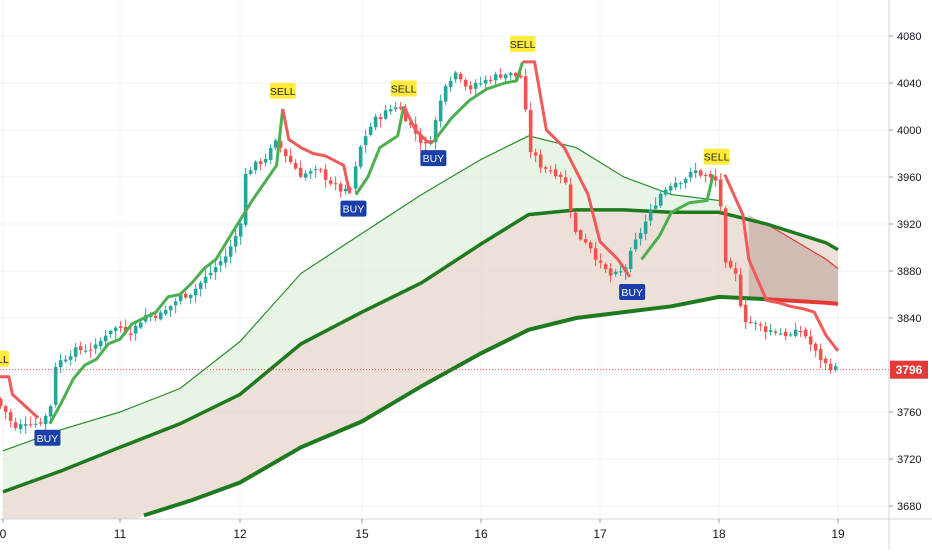  What do you see at coordinates (120, 534) in the screenshot?
I see `x-tick-label: 11` at bounding box center [120, 534].